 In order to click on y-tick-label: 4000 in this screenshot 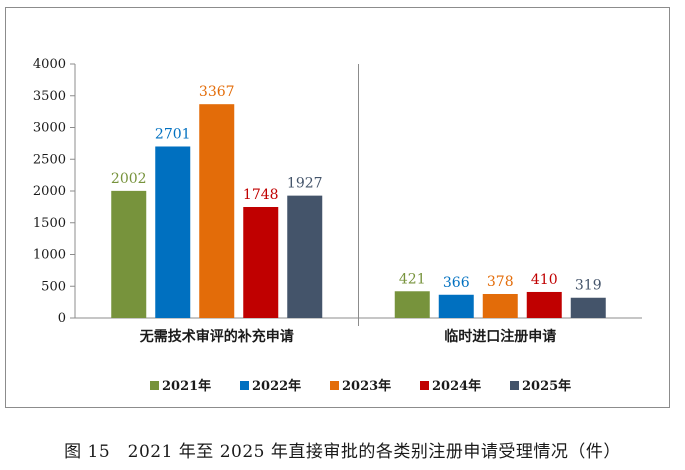, I will do `click(49, 64)`.